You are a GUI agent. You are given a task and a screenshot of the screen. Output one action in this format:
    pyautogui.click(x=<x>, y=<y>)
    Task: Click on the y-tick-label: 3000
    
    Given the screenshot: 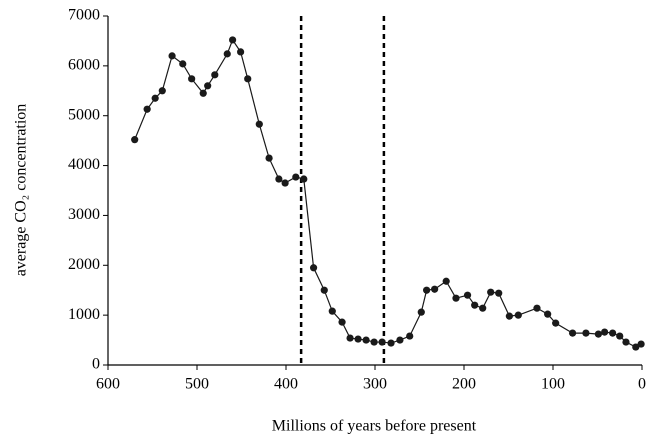 What is the action you would take?
    pyautogui.click(x=84, y=214)
    